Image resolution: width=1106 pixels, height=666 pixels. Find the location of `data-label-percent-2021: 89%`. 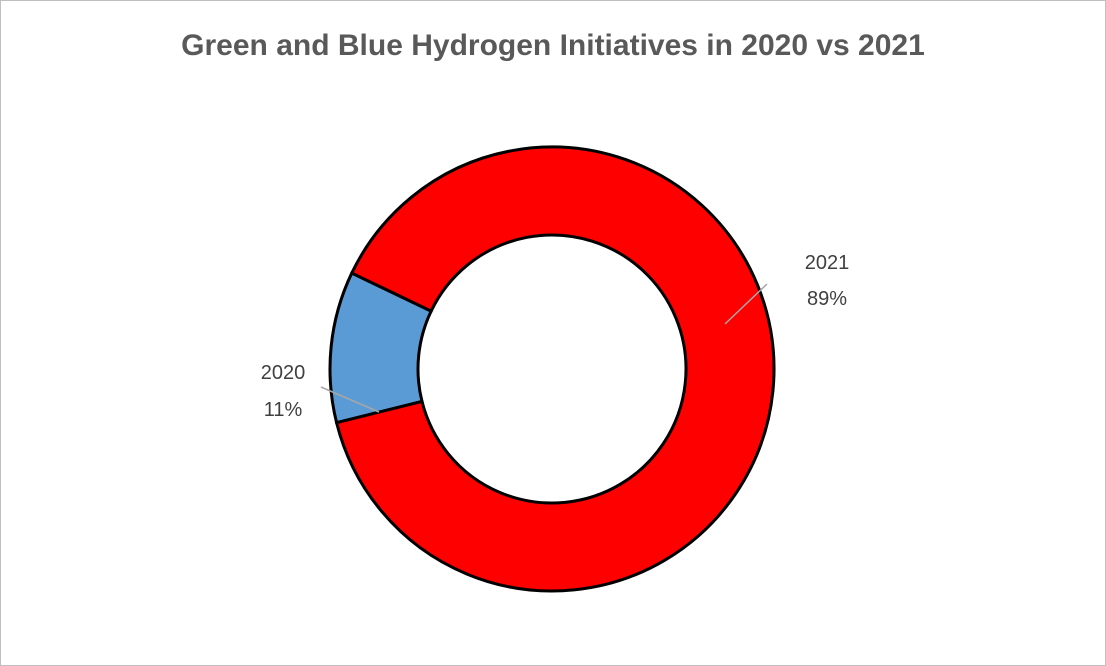

data-label-percent-2021: 89% is located at coordinates (827, 299).